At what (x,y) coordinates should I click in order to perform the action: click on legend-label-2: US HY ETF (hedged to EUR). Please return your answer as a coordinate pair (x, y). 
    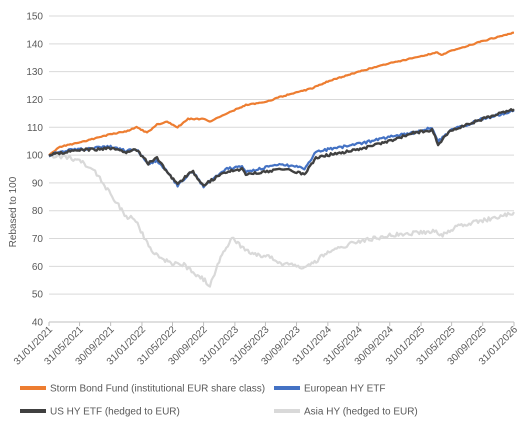
    Looking at the image, I should click on (115, 412).